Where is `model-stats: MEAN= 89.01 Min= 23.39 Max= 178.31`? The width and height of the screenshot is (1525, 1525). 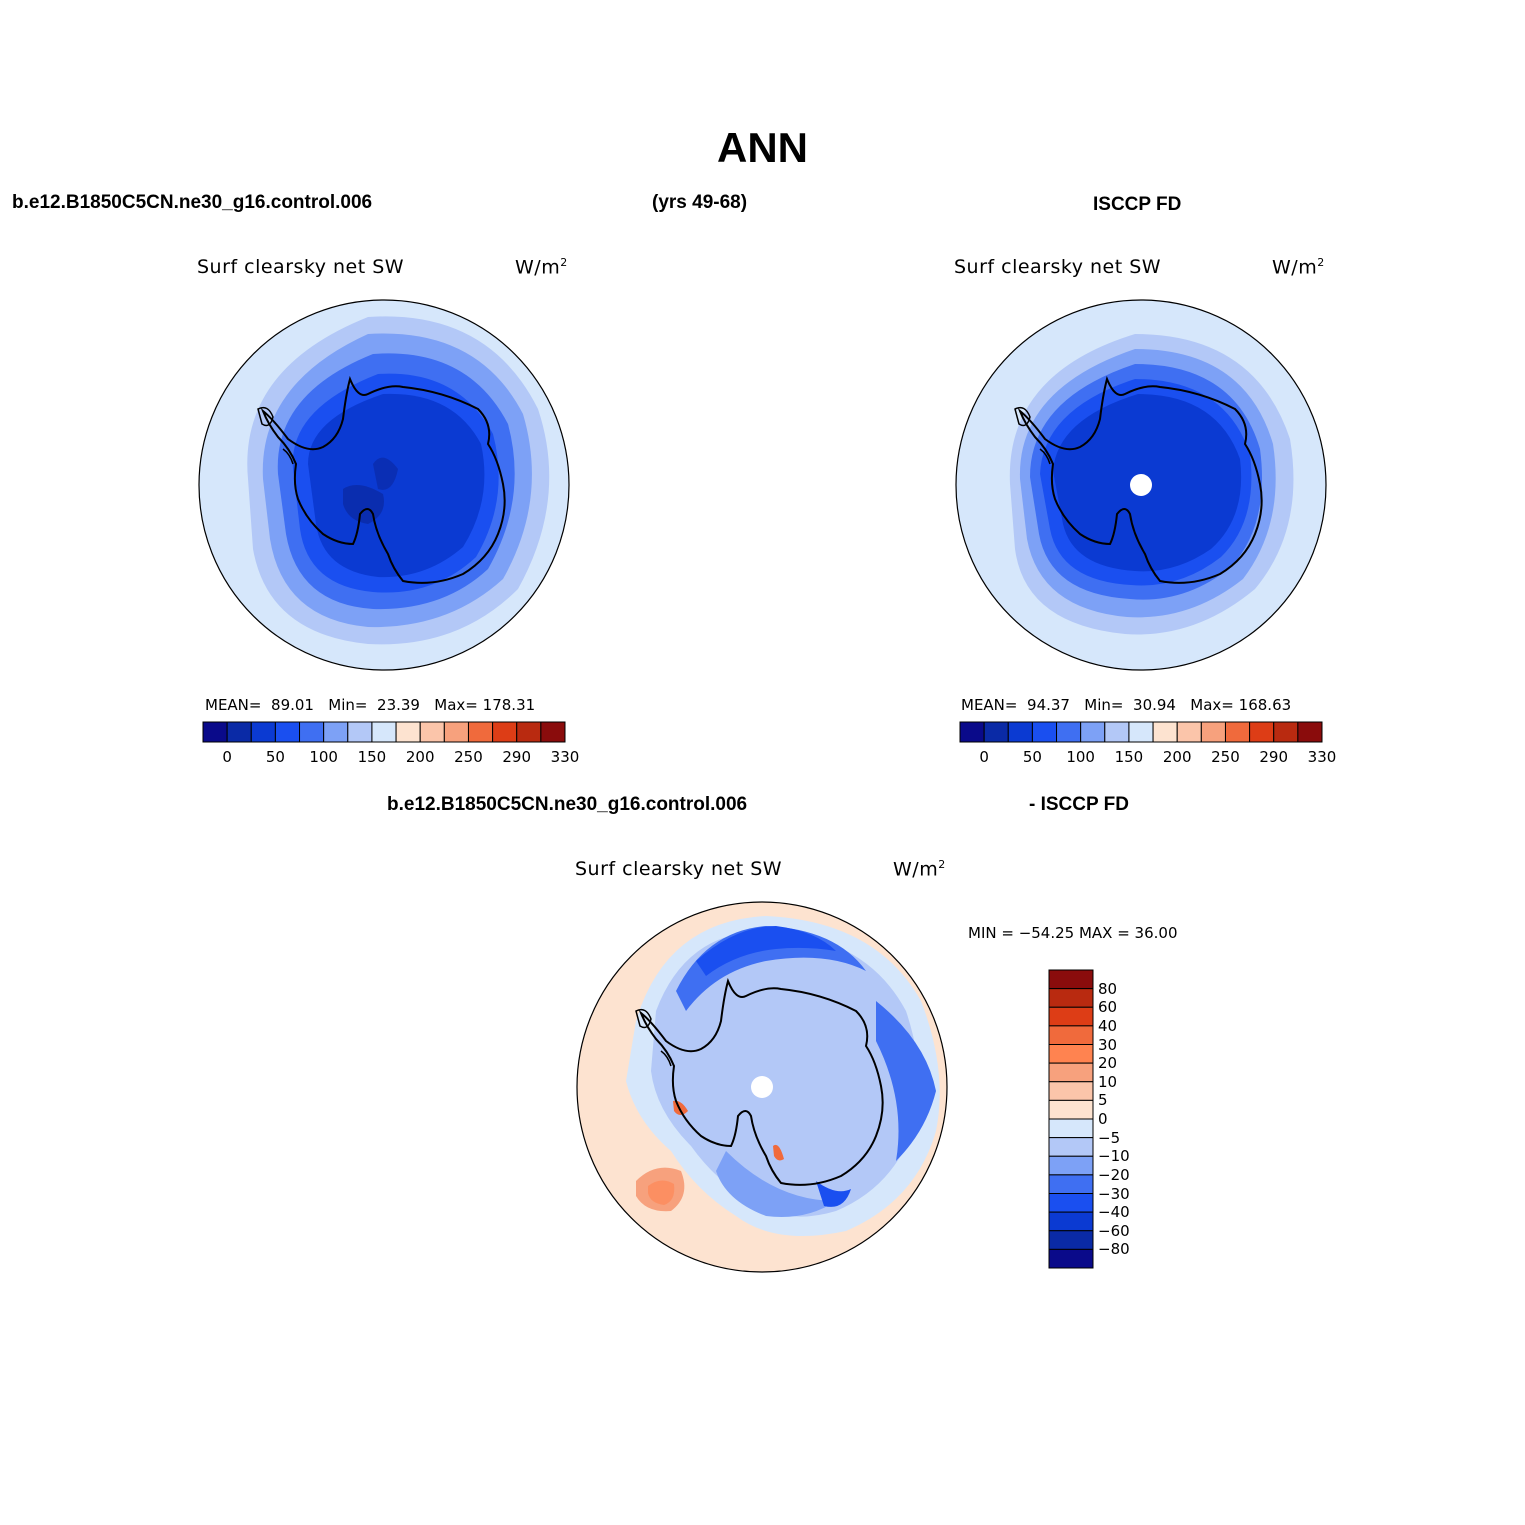
model-stats: MEAN= 89.01 Min= 23.39 Max= 178.31 is located at coordinates (370, 705).